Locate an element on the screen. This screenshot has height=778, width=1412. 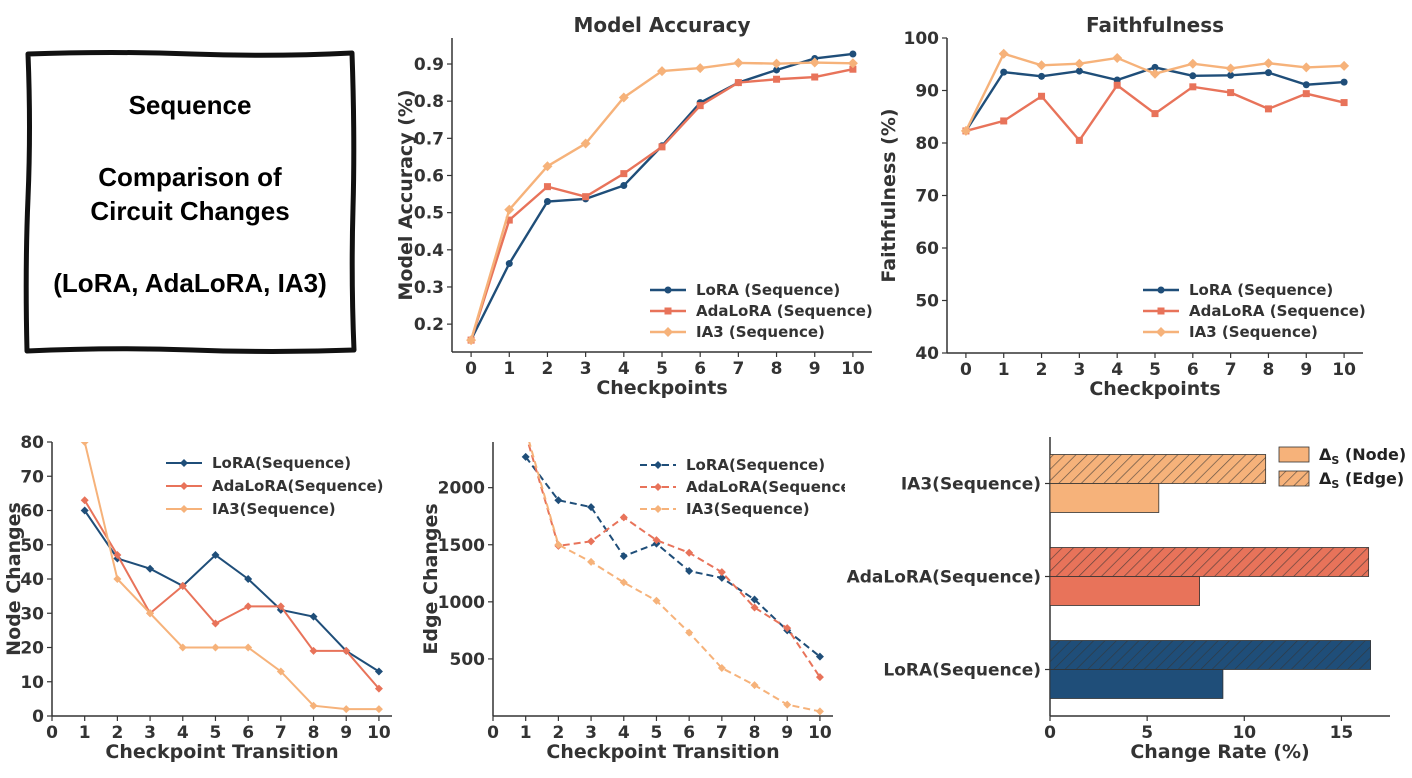
chart-title: Model Accuracy is located at coordinates (661, 25).